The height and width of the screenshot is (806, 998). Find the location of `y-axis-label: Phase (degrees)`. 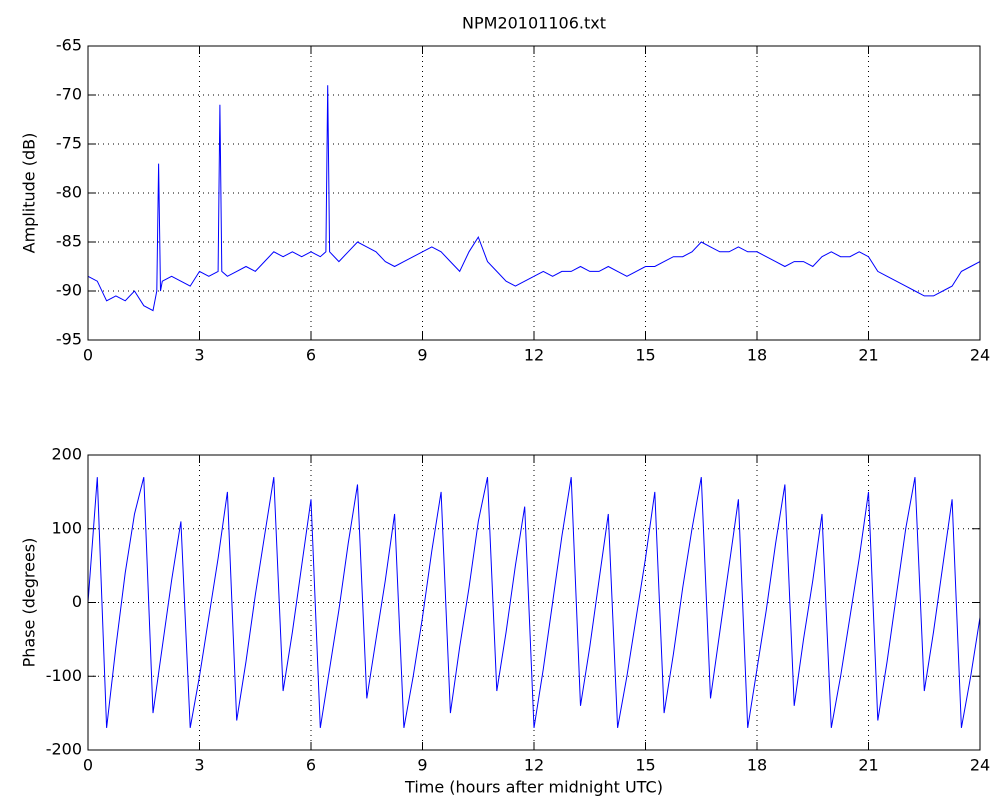

y-axis-label: Phase (degrees) is located at coordinates (29, 603).